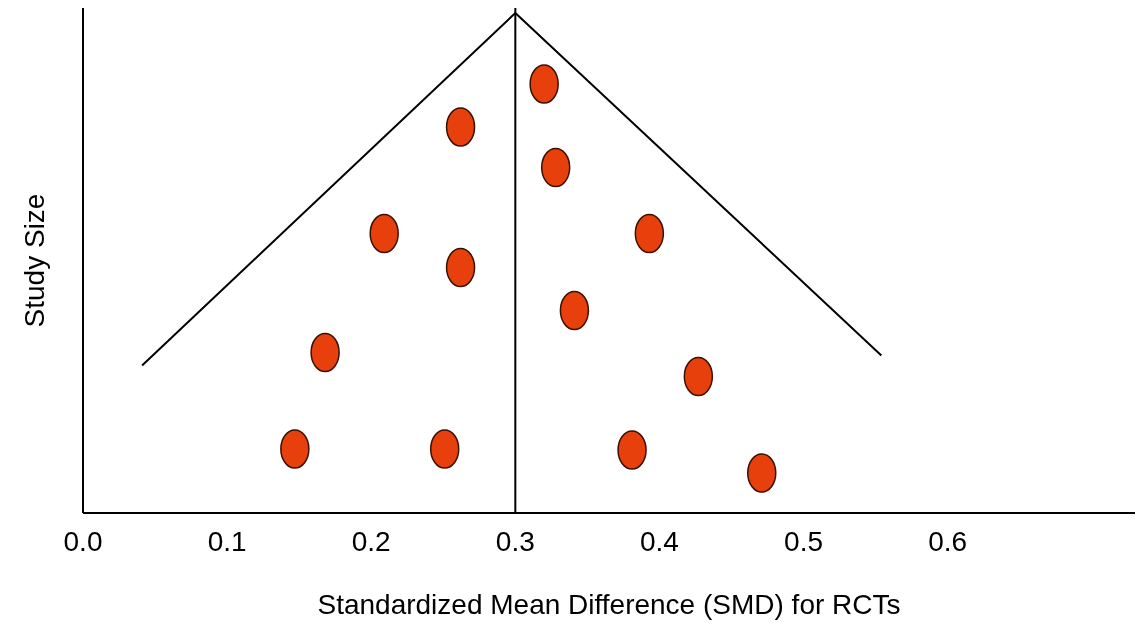 This screenshot has height=634, width=1143. What do you see at coordinates (515, 541) in the screenshot?
I see `x-tick-label: 0.3` at bounding box center [515, 541].